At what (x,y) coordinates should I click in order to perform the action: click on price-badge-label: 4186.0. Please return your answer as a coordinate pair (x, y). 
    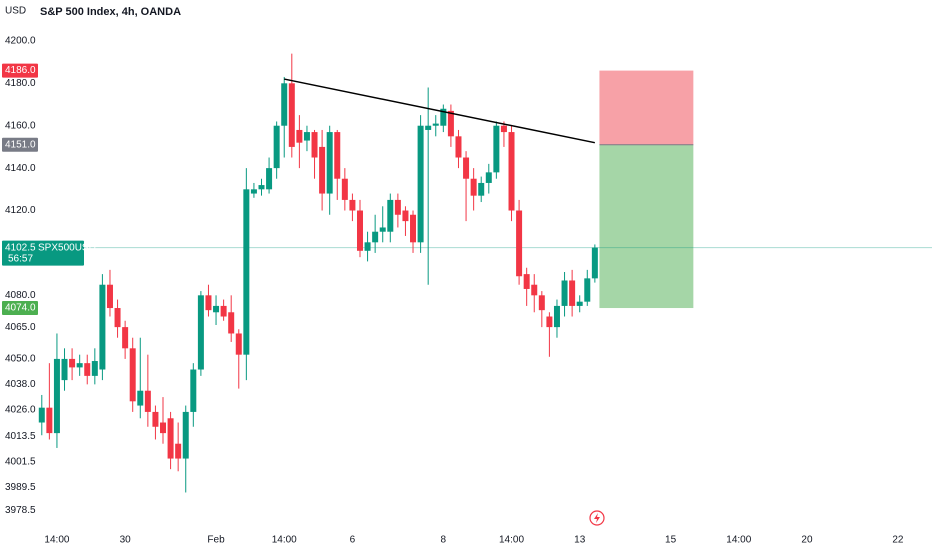
    Looking at the image, I should click on (20, 70).